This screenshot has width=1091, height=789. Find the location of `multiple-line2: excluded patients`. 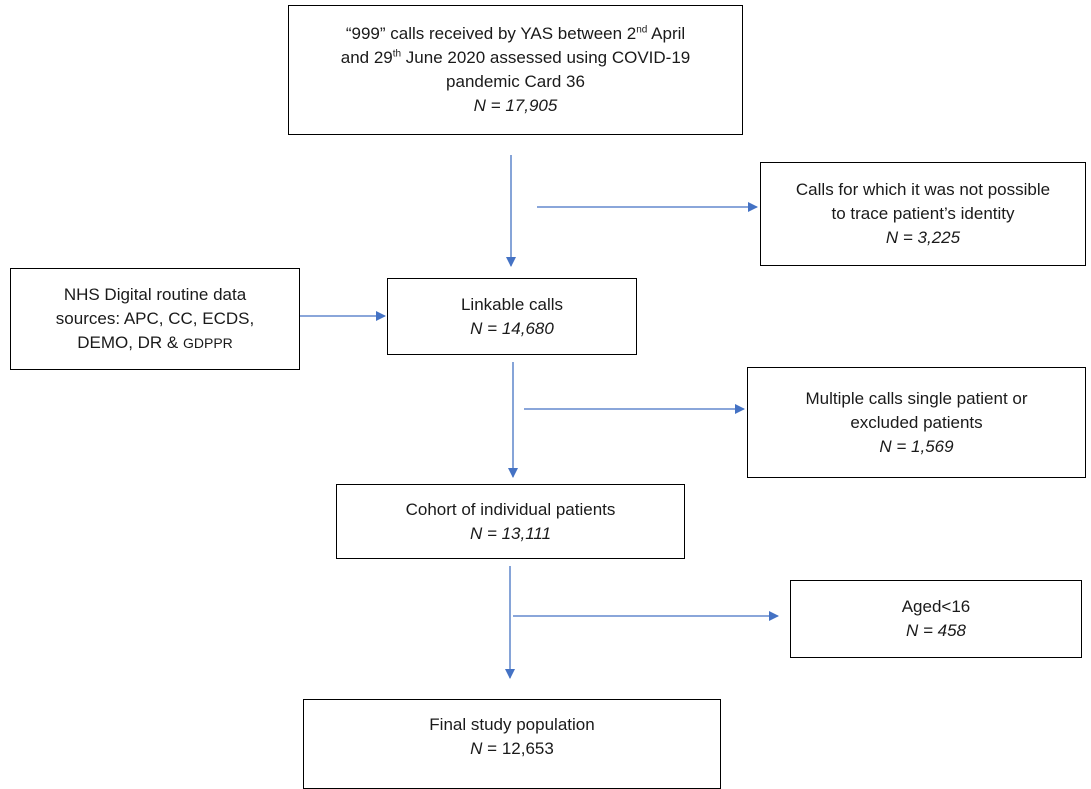

multiple-line2: excluded patients is located at coordinates (916, 422).